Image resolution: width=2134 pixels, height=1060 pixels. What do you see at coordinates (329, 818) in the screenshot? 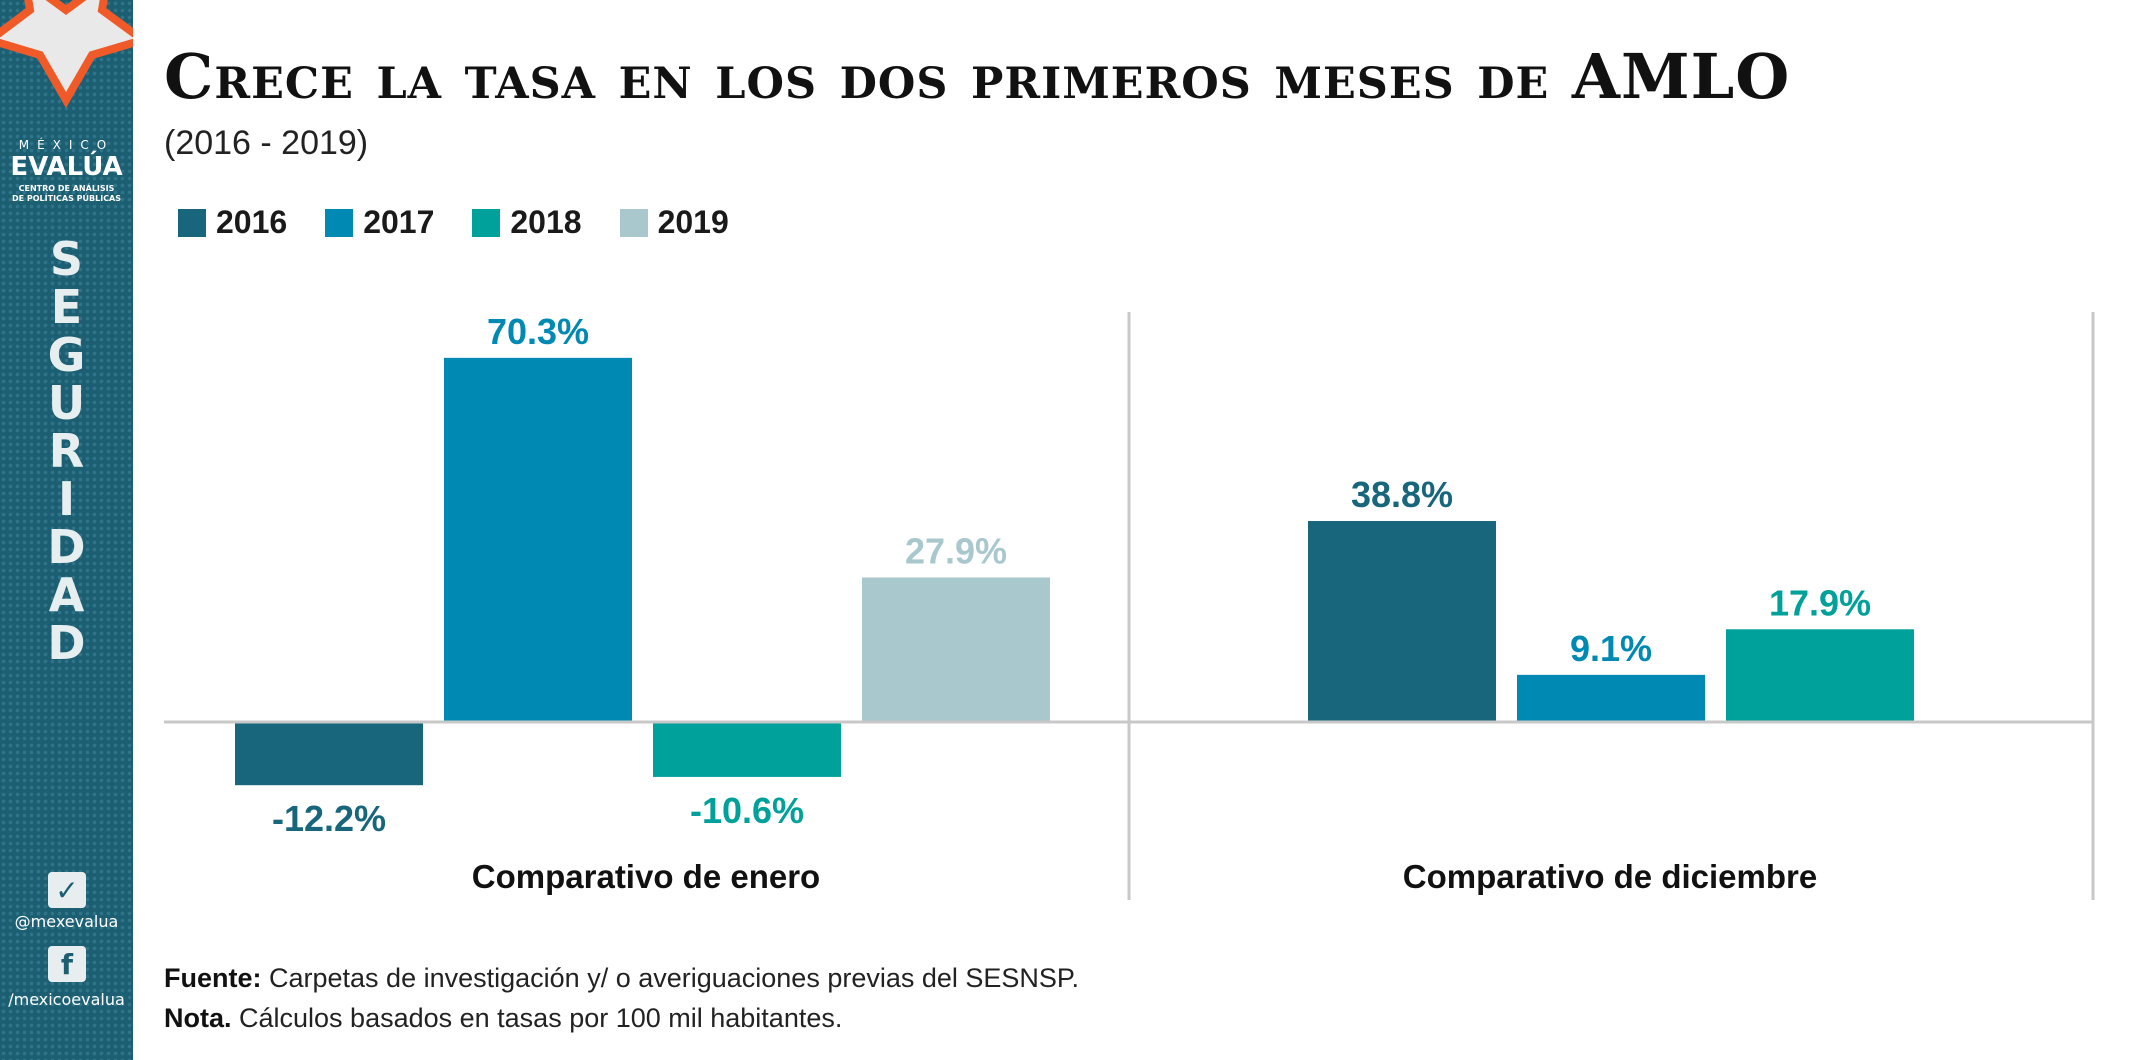
I see `data-label: -12.2%` at bounding box center [329, 818].